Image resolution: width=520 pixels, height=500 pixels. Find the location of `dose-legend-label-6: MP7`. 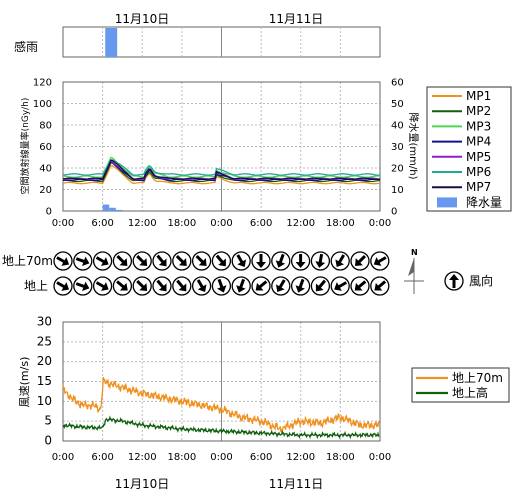

dose-legend-label-6: MP7 is located at coordinates (478, 187).